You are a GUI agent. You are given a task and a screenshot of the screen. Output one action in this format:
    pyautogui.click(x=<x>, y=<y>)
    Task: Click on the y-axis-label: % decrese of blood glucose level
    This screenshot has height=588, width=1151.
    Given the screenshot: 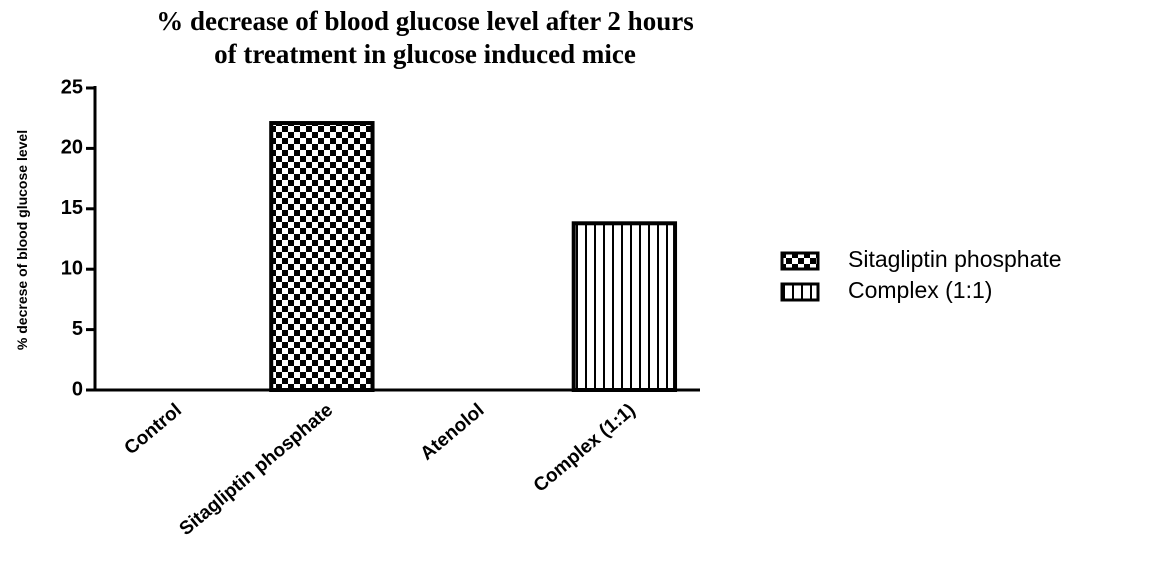 What is the action you would take?
    pyautogui.click(x=22, y=240)
    